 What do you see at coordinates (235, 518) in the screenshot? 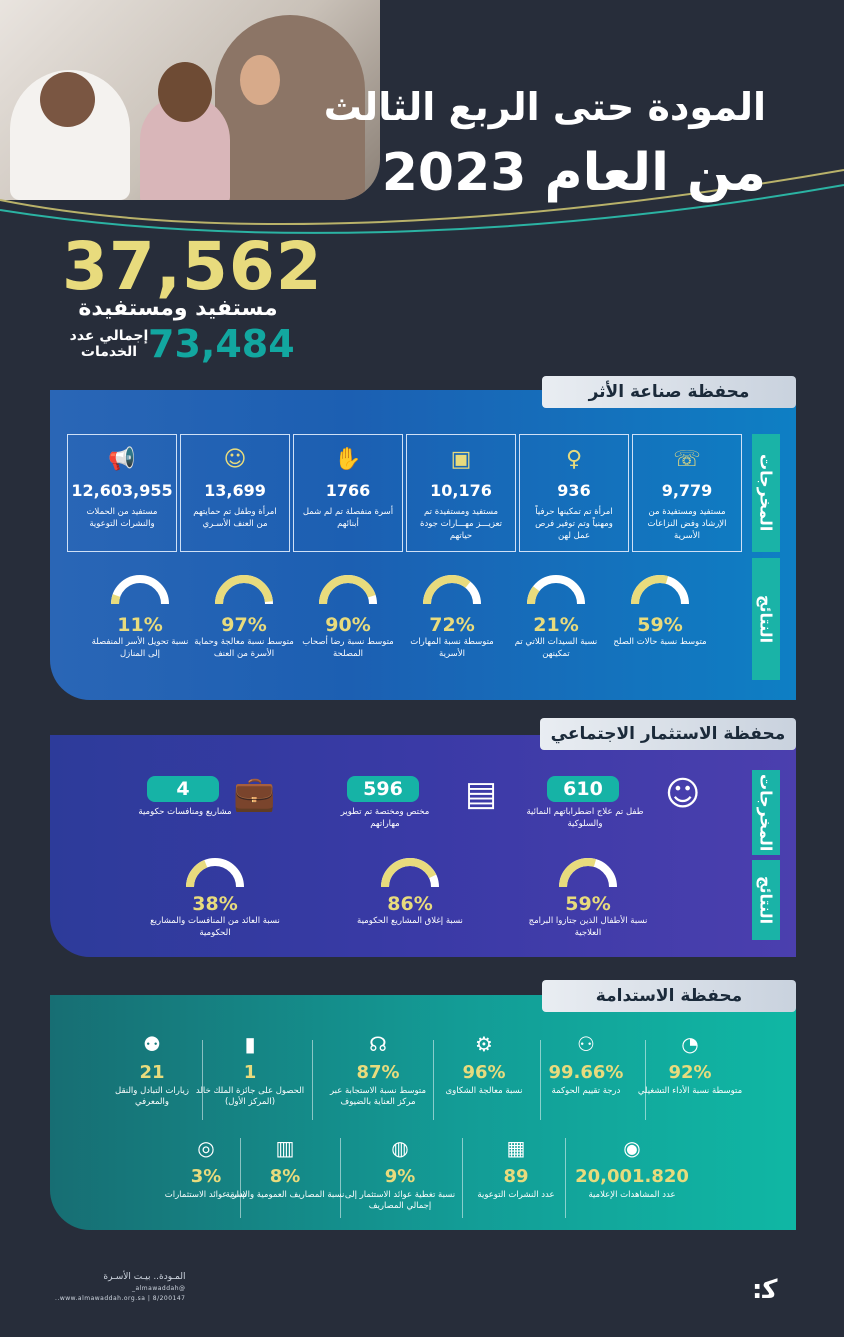
I see `impact-card-label: امرأة وطفل تم حمايتهم من العنف الأسـري` at bounding box center [235, 518].